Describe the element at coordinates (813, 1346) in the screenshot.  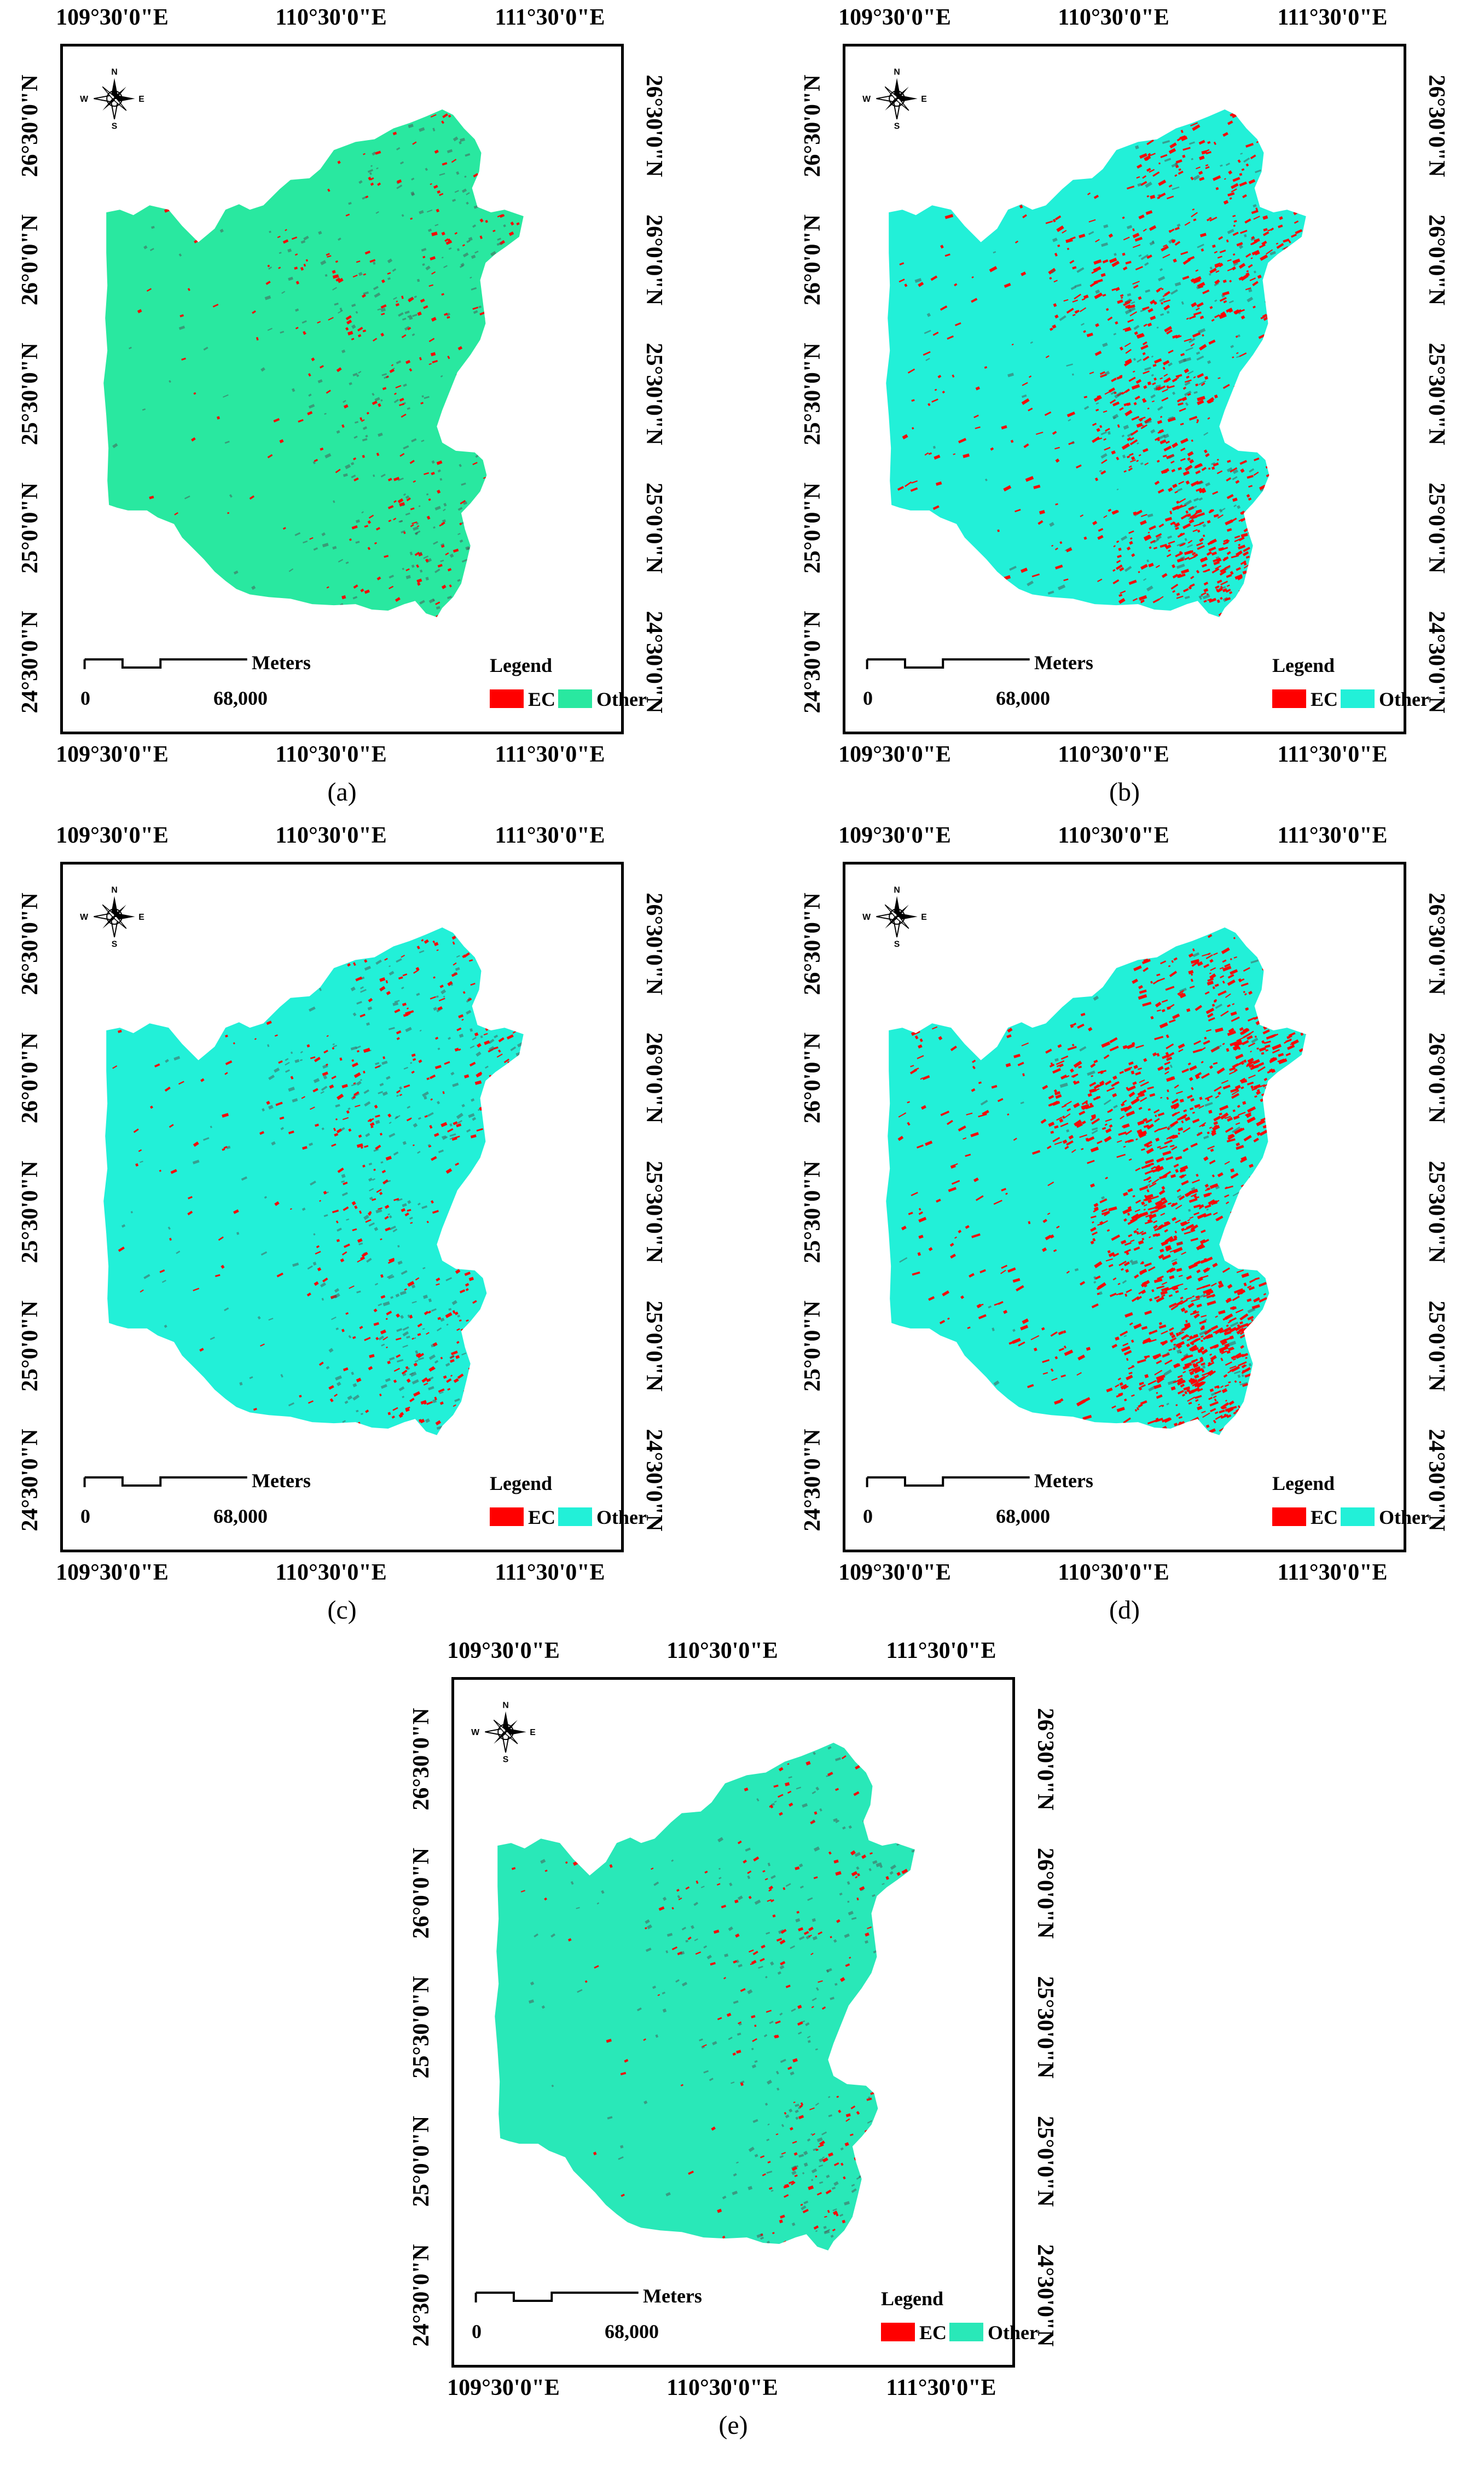
I see `latitude-label-left: 25°0'0"N` at that location.